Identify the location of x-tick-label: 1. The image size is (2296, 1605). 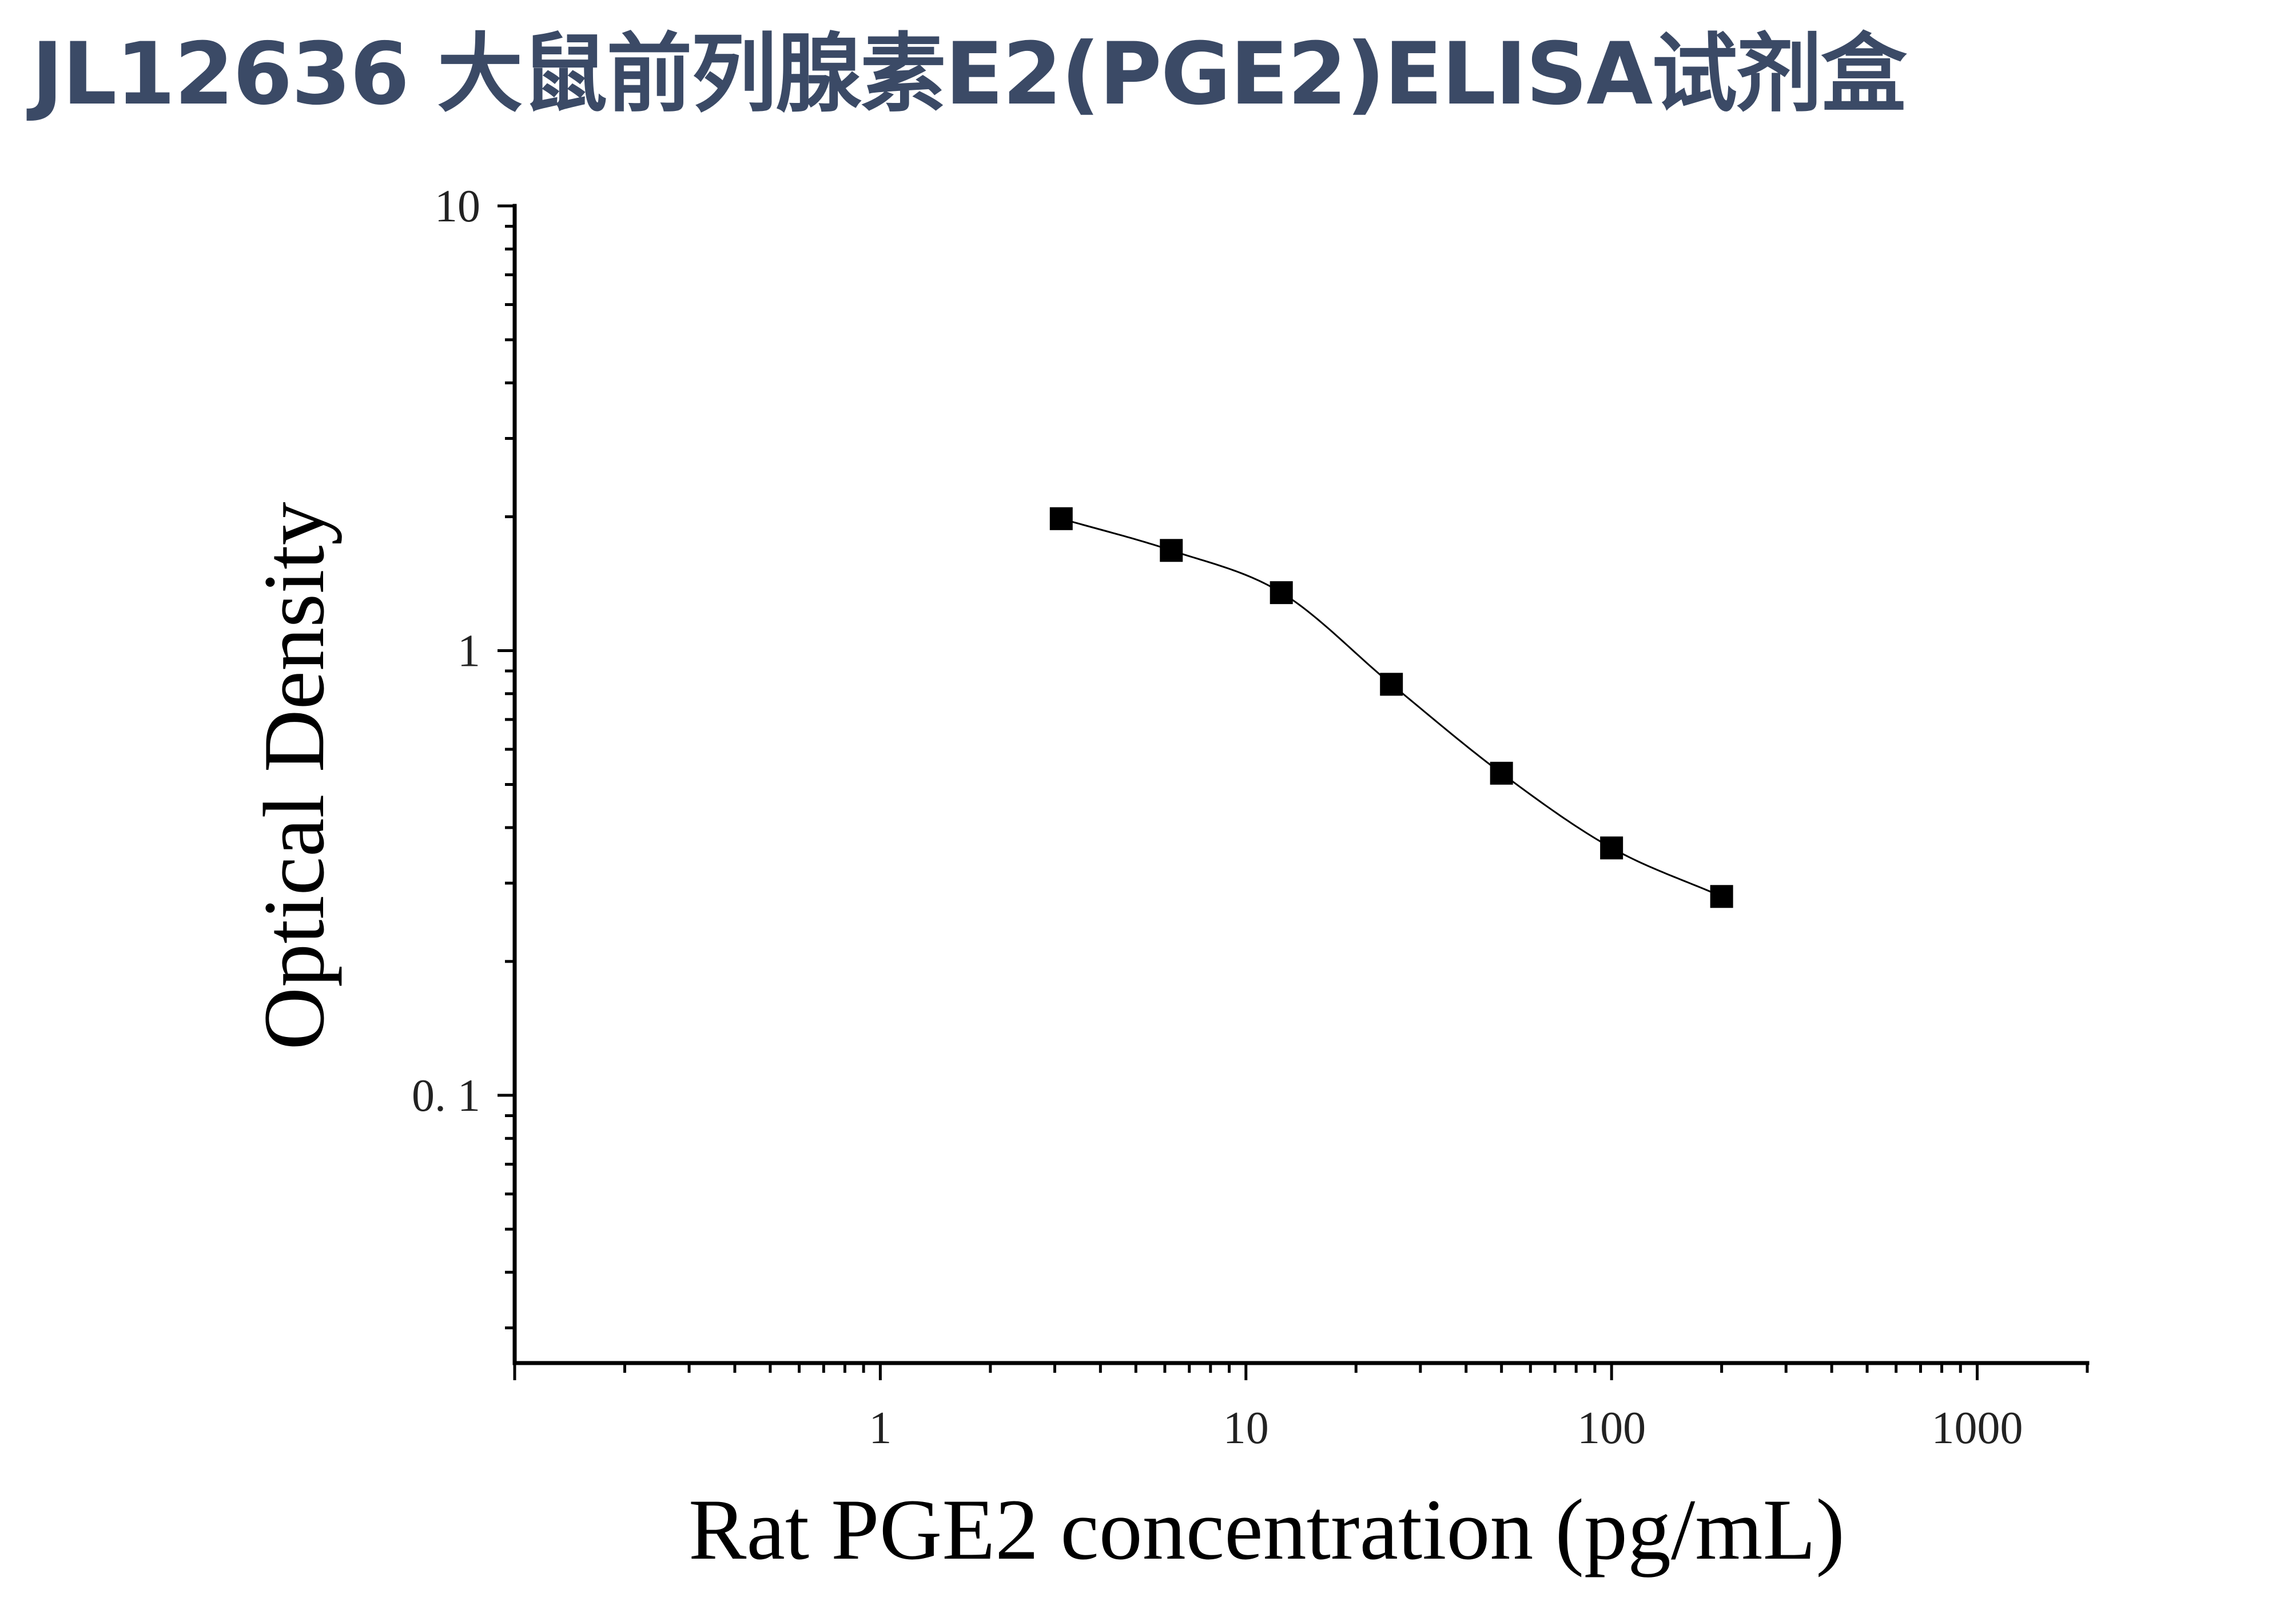
(880, 1428).